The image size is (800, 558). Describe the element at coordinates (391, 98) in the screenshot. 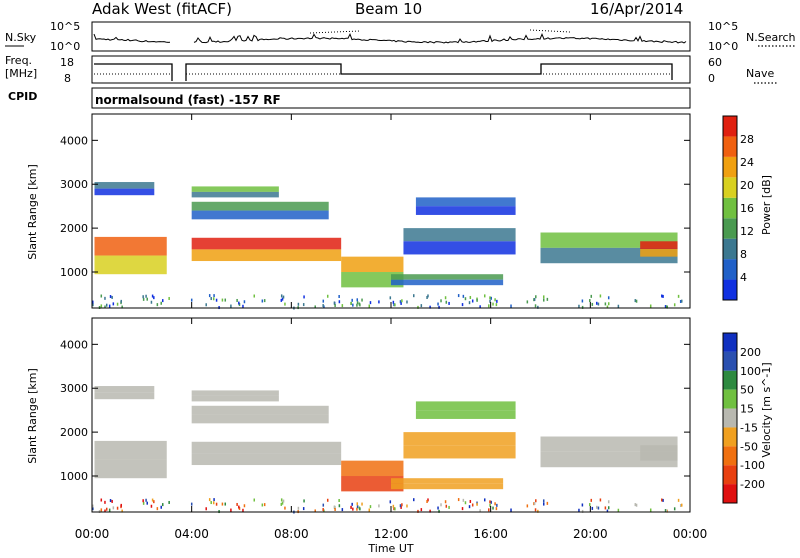

I see `cpid-panel-frame` at that location.